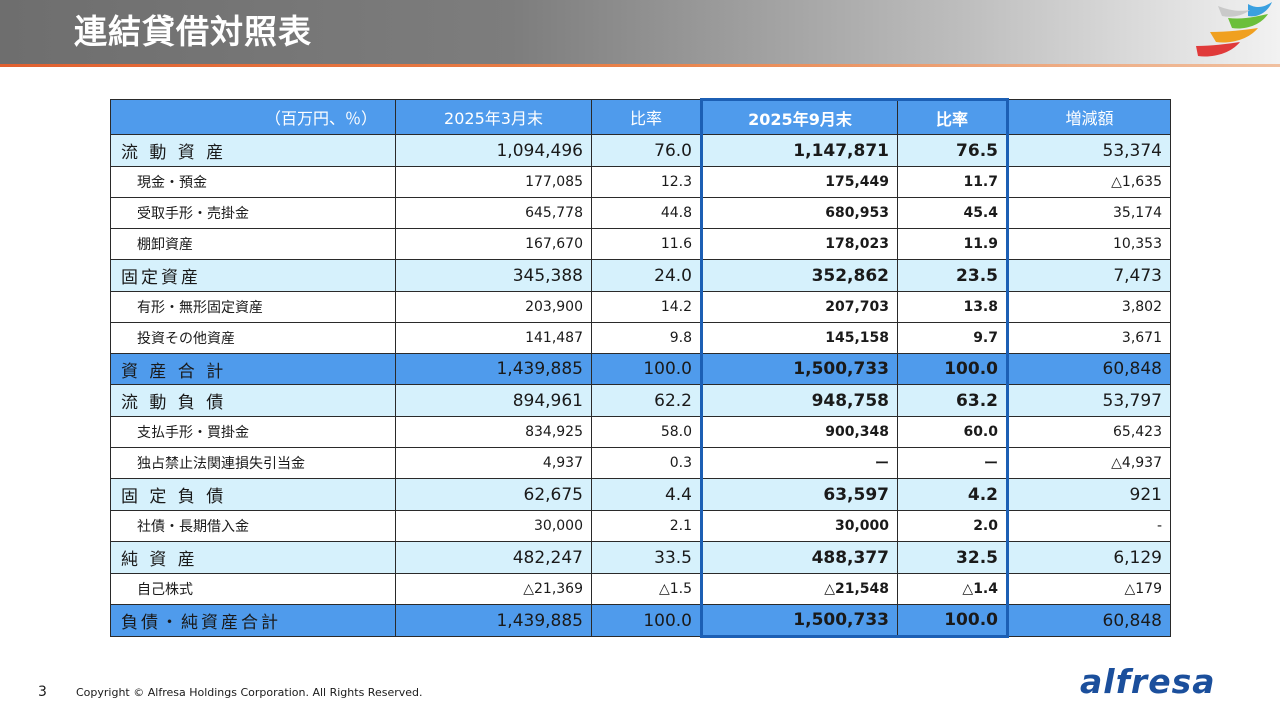  Describe the element at coordinates (253, 117) in the screenshot. I see `header-unit: （百万円、％）` at that location.